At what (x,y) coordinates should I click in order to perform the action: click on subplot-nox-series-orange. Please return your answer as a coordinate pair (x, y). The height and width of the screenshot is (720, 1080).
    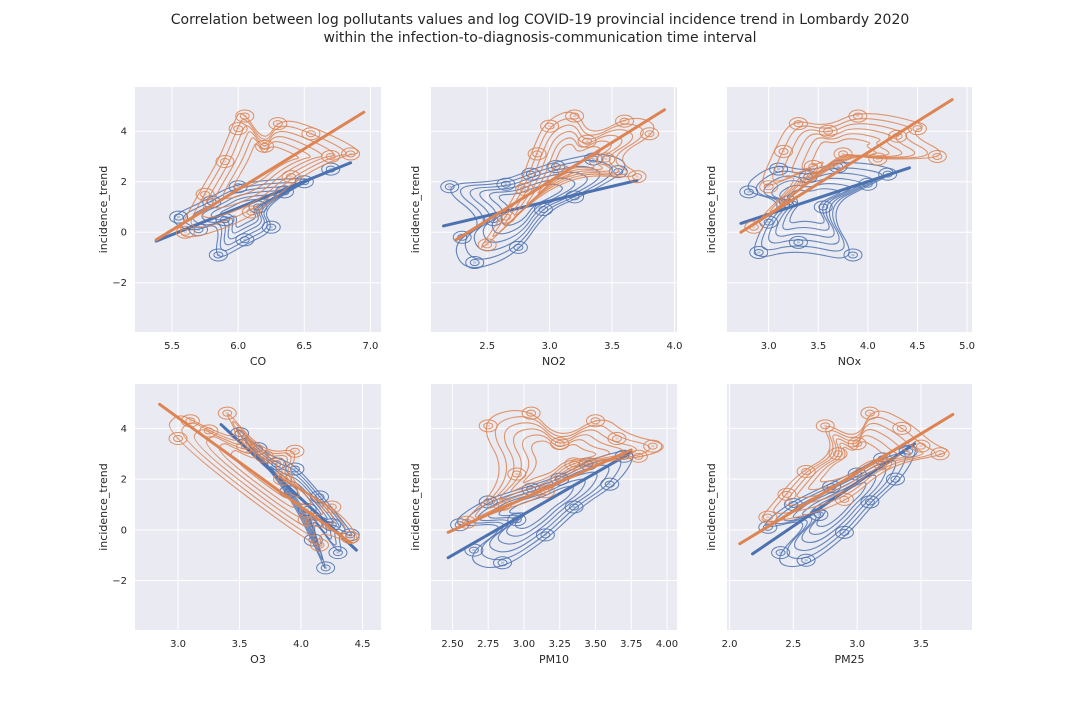
    Looking at the image, I should click on (846, 166).